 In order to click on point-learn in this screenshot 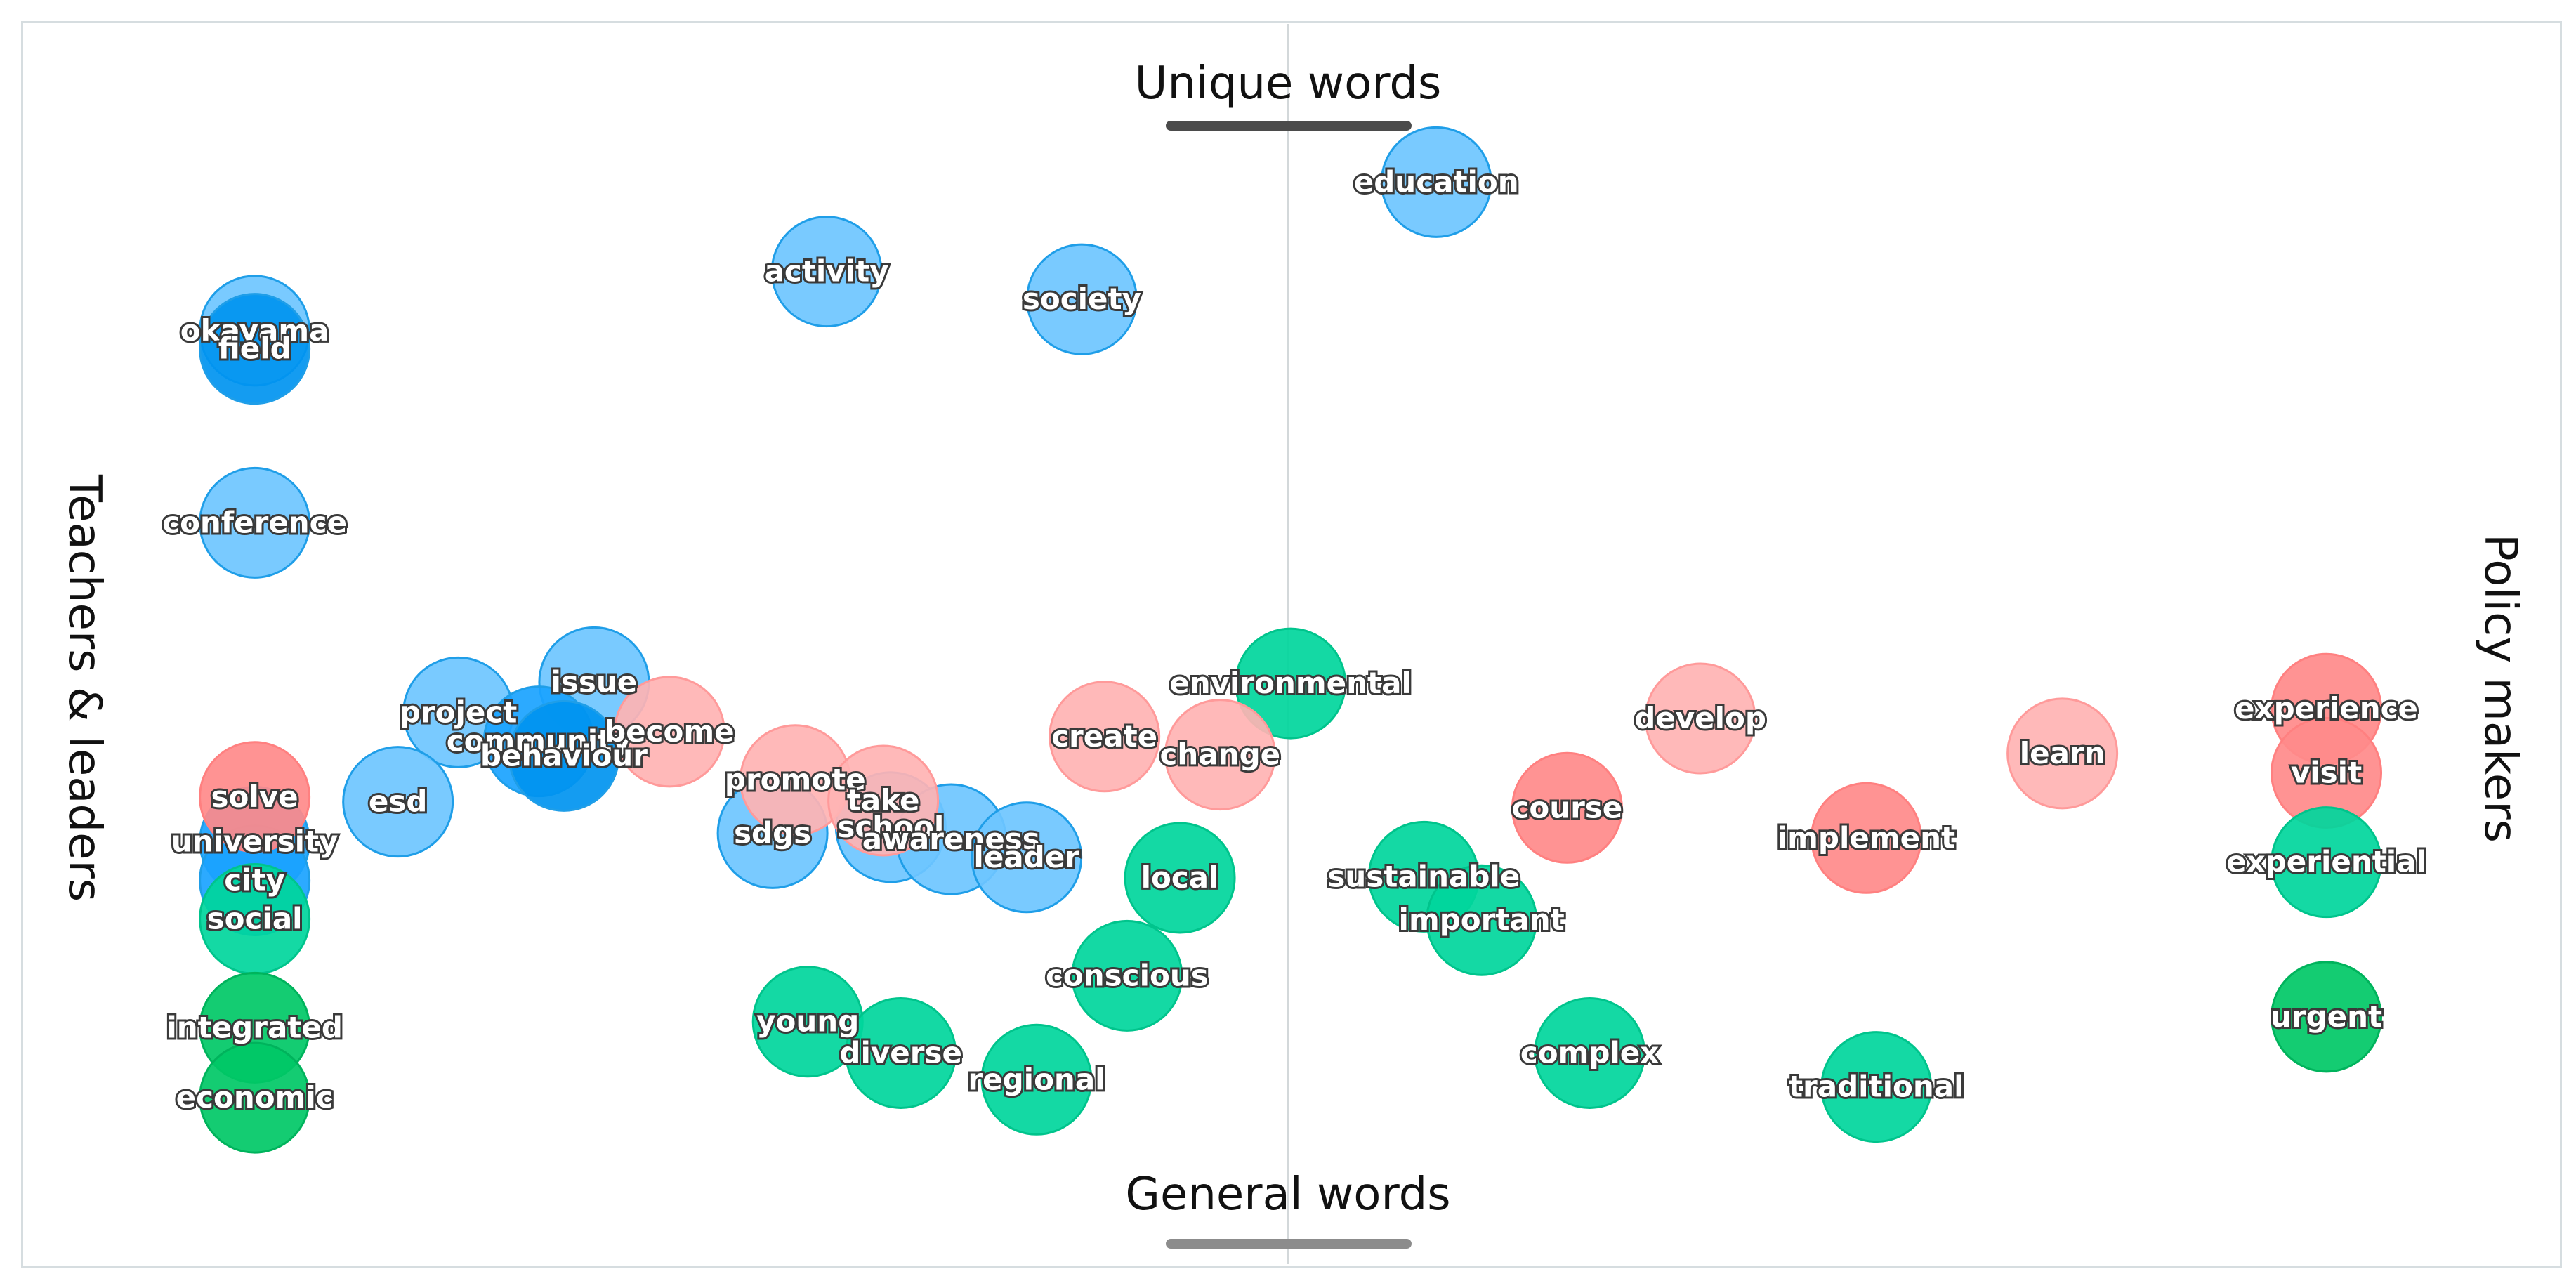, I will do `click(2062, 754)`.